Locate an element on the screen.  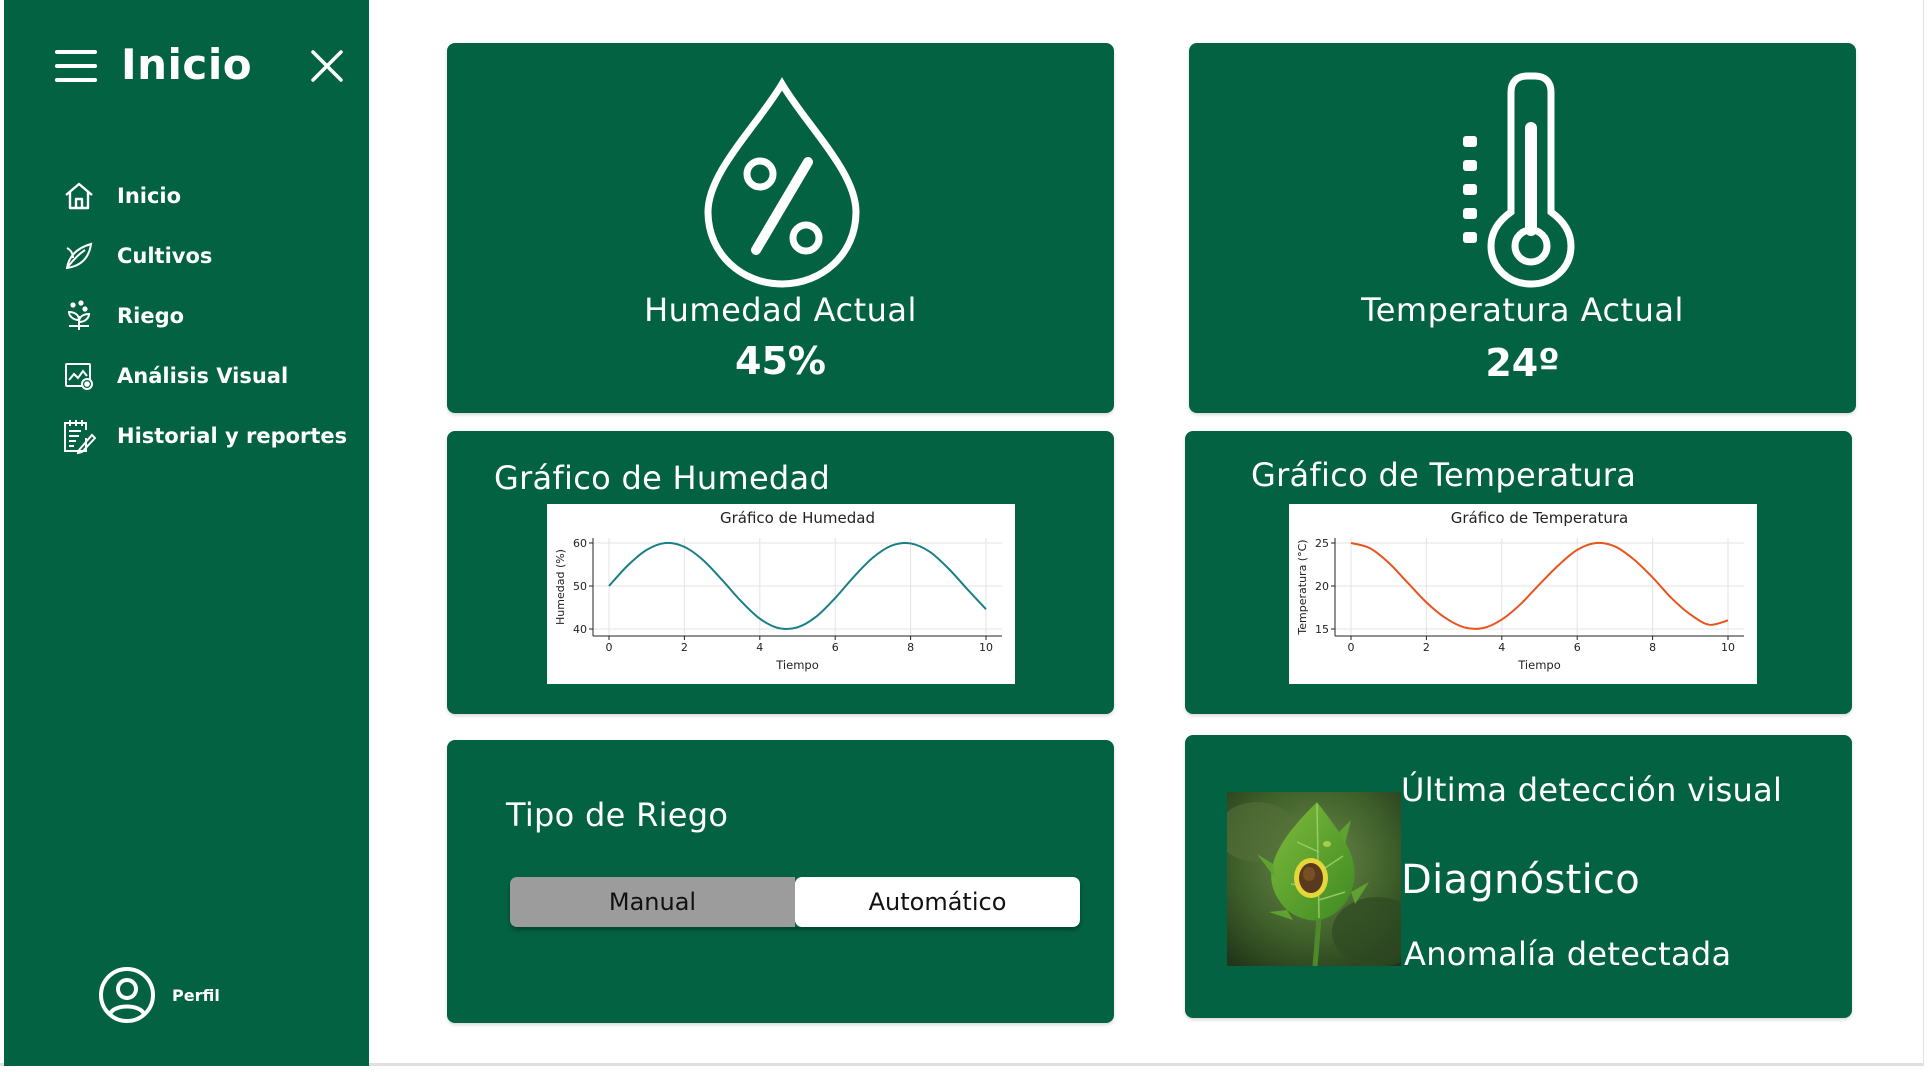
y-tick-label: 25 is located at coordinates (1322, 543).